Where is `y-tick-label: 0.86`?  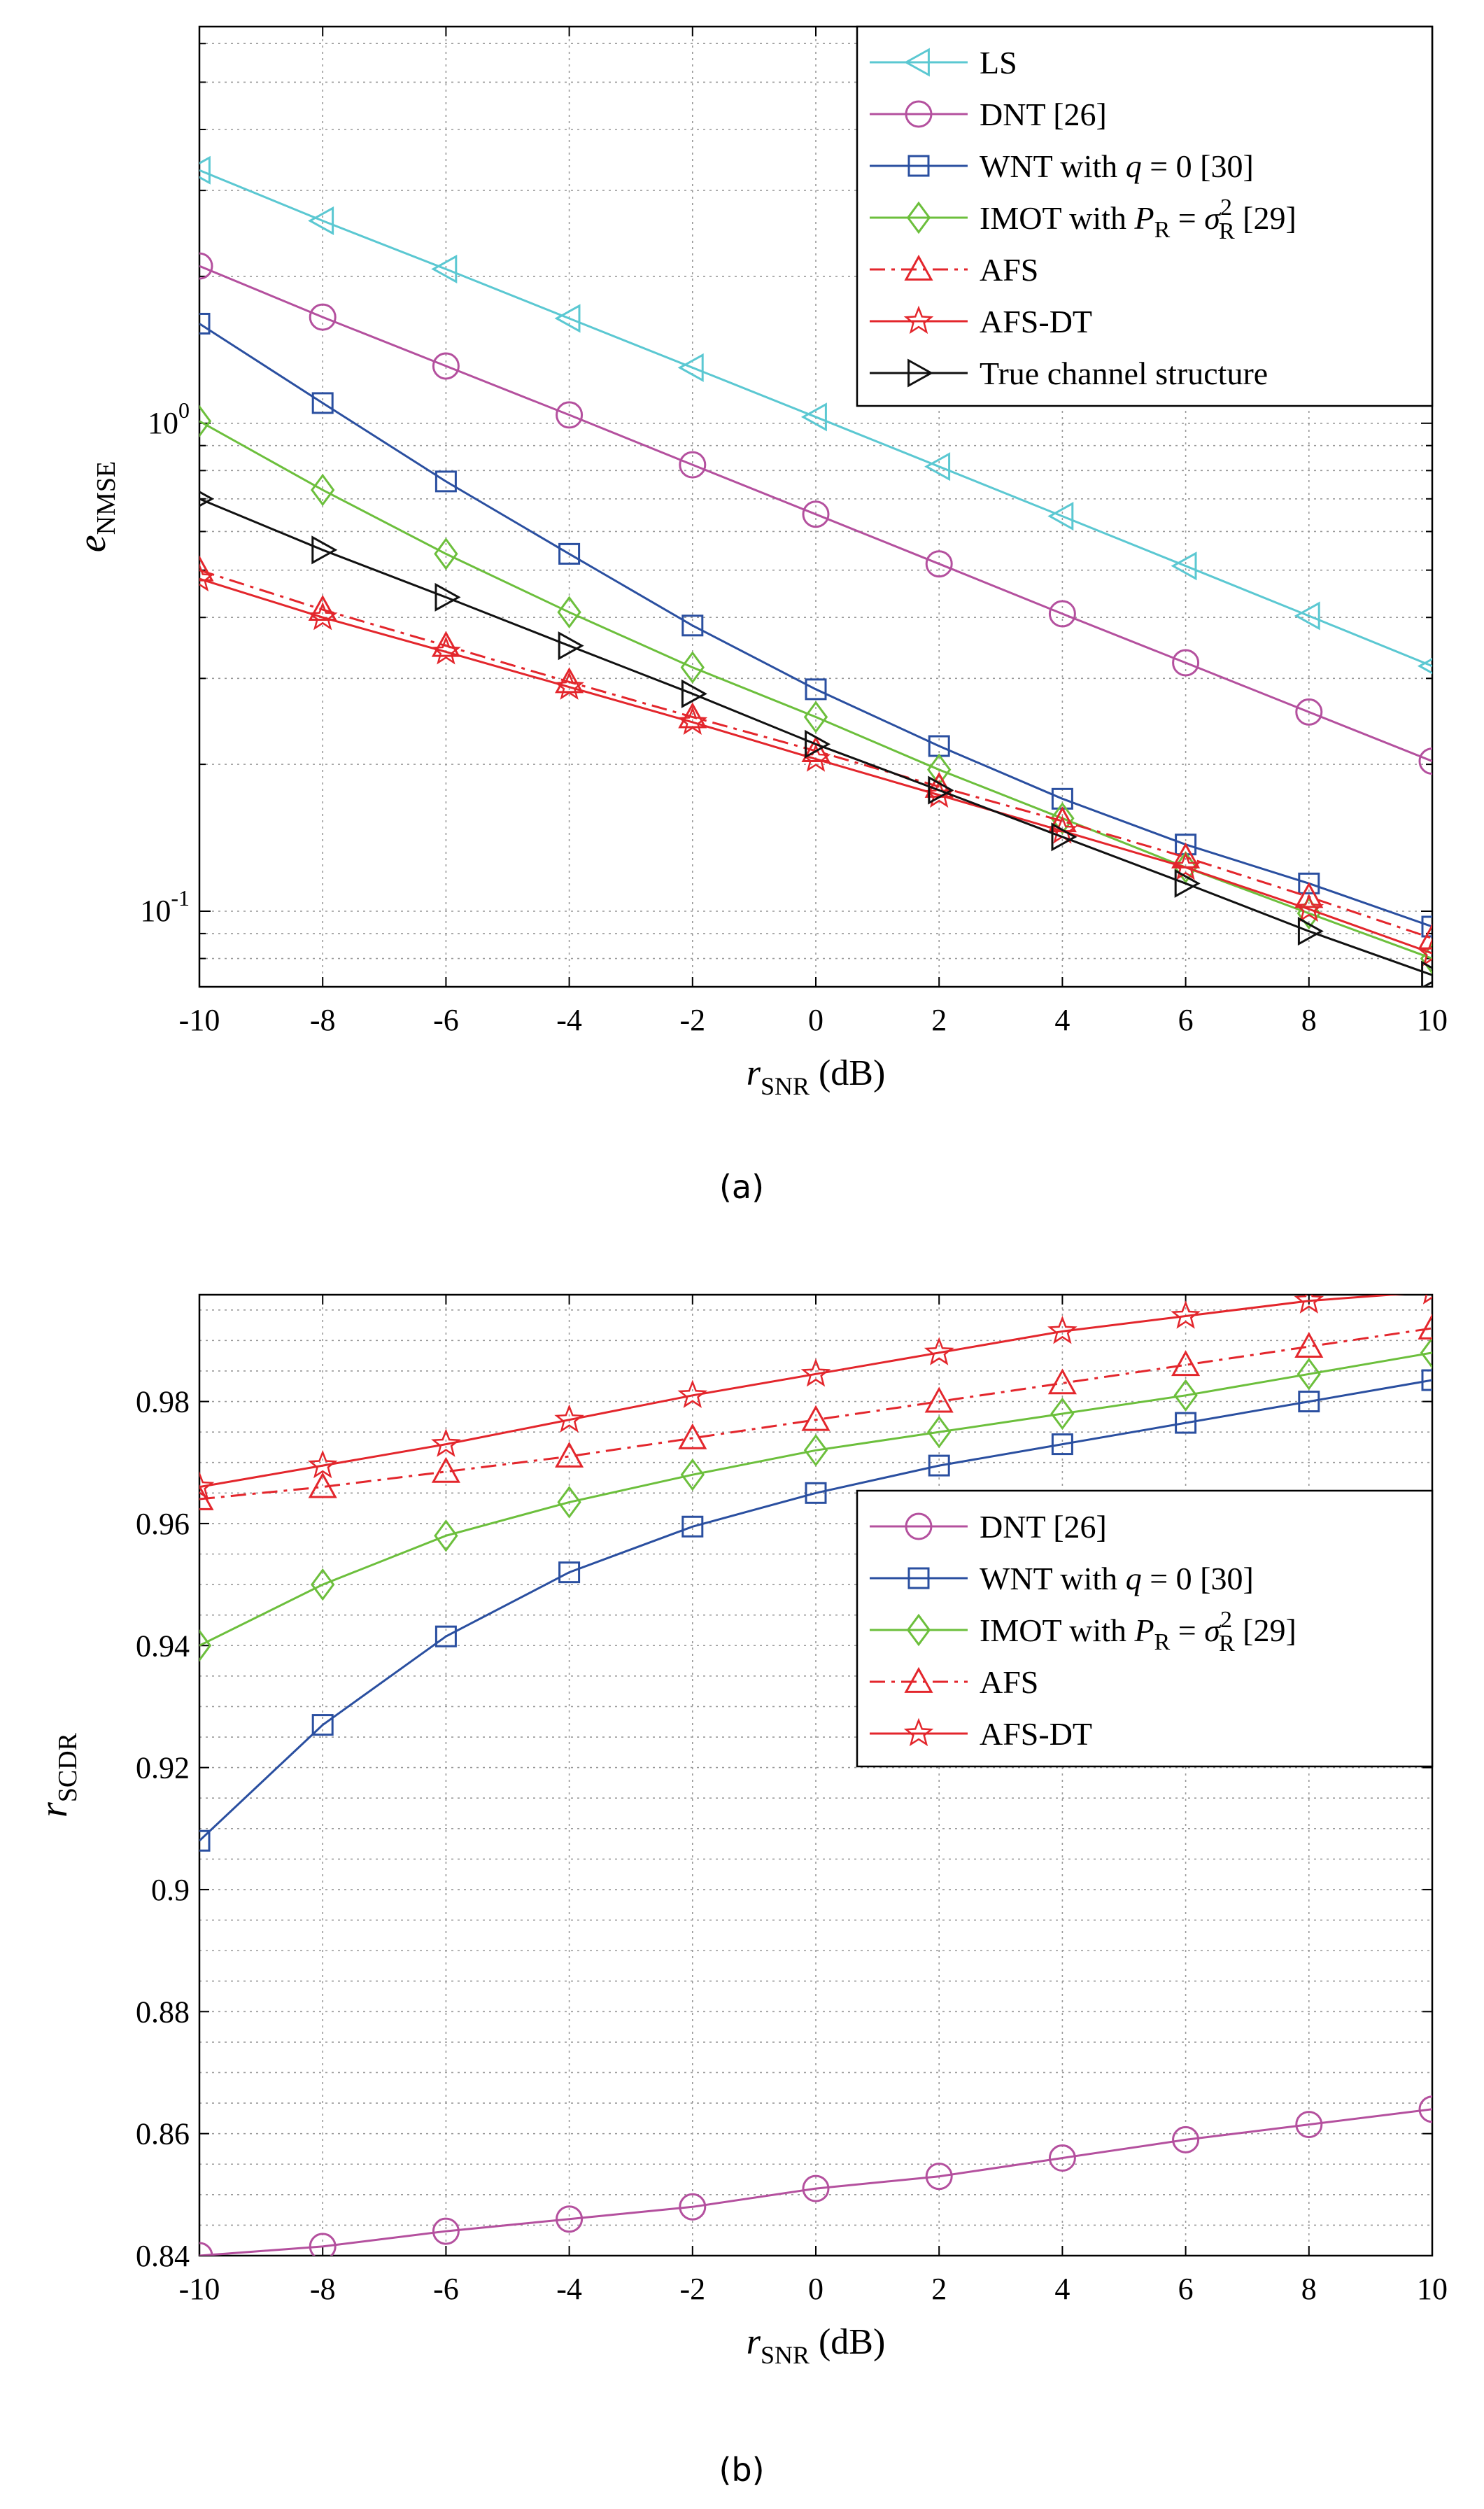
y-tick-label: 0.86 is located at coordinates (163, 2134).